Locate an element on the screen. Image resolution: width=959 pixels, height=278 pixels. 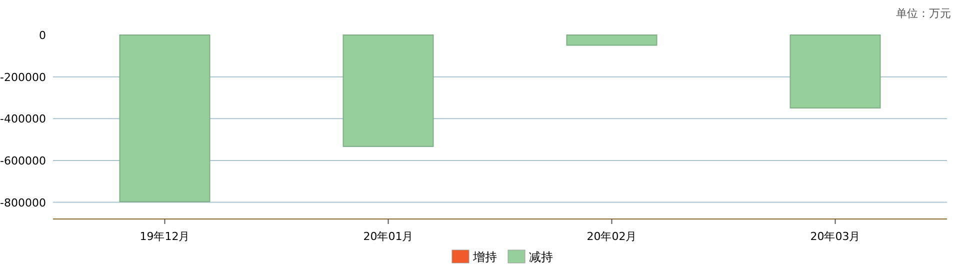
y-tick-label: 0 is located at coordinates (42, 35).